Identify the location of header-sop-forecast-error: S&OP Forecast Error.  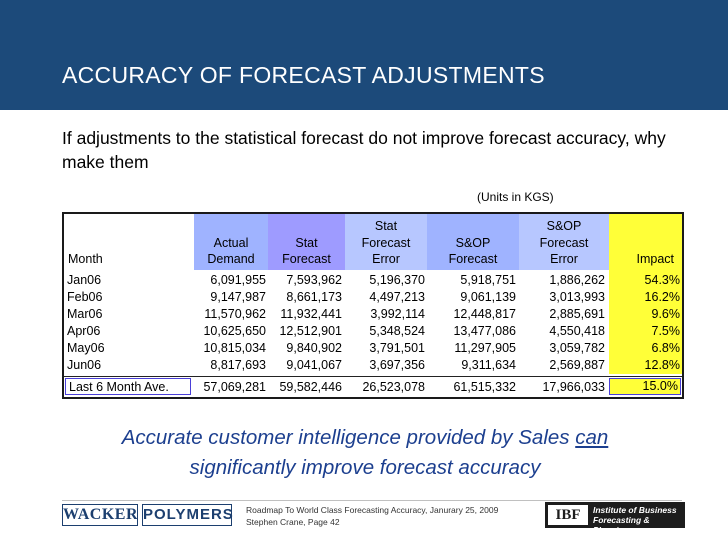
(564, 242).